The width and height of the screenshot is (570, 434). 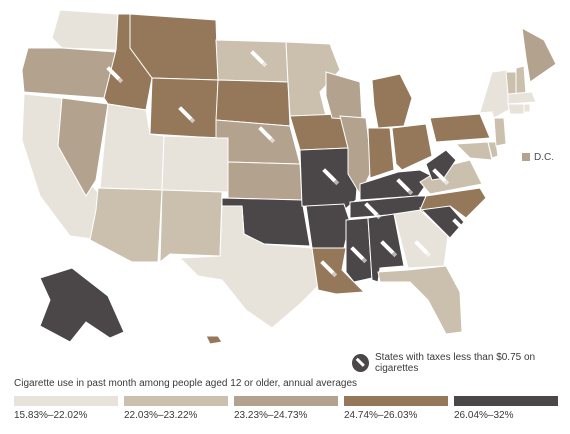 What do you see at coordinates (473, 151) in the screenshot?
I see `state-maryland` at bounding box center [473, 151].